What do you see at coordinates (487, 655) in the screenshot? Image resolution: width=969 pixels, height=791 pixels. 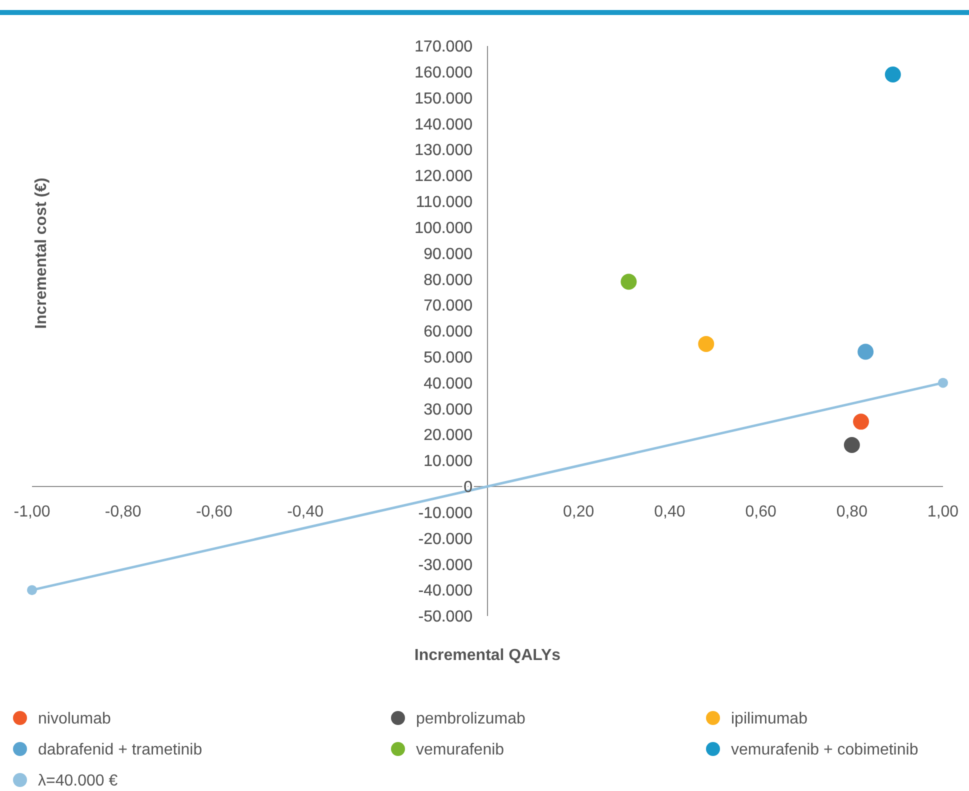 I see `x-axis-title: Incremental QALYs` at bounding box center [487, 655].